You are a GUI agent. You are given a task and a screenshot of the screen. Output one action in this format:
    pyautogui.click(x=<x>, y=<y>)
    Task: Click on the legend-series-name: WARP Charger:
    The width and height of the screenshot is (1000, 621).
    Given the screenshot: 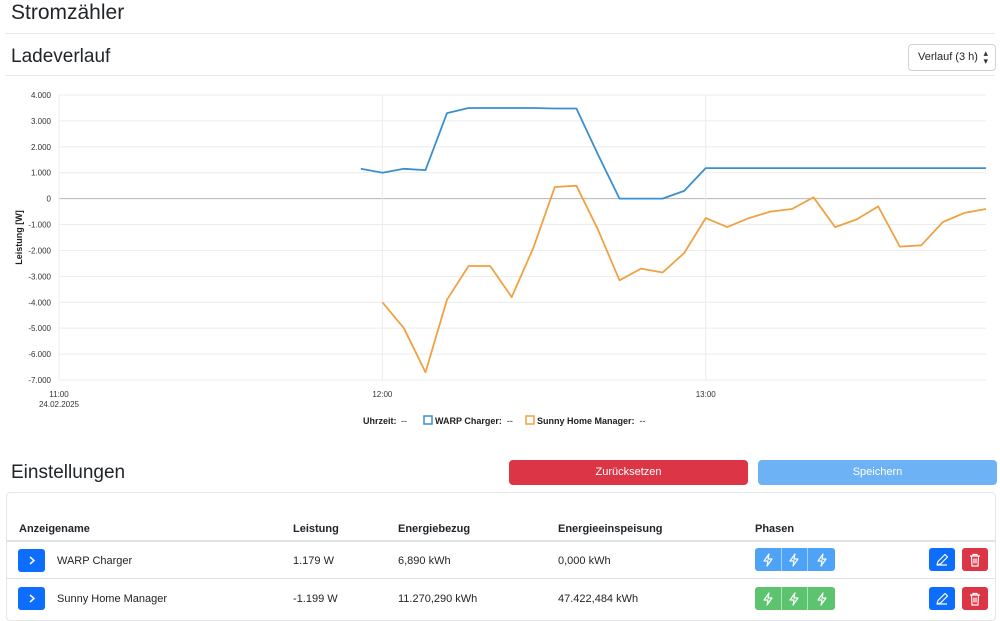 What is the action you would take?
    pyautogui.click(x=468, y=421)
    